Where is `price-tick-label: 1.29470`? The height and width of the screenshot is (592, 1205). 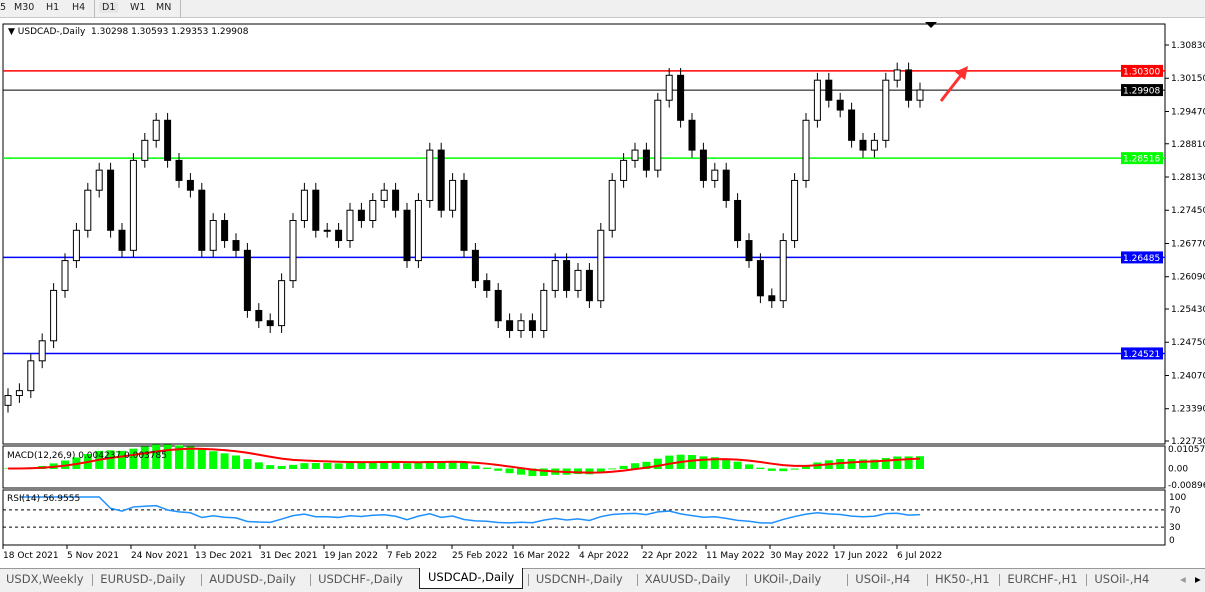 price-tick-label: 1.29470 is located at coordinates (1188, 112).